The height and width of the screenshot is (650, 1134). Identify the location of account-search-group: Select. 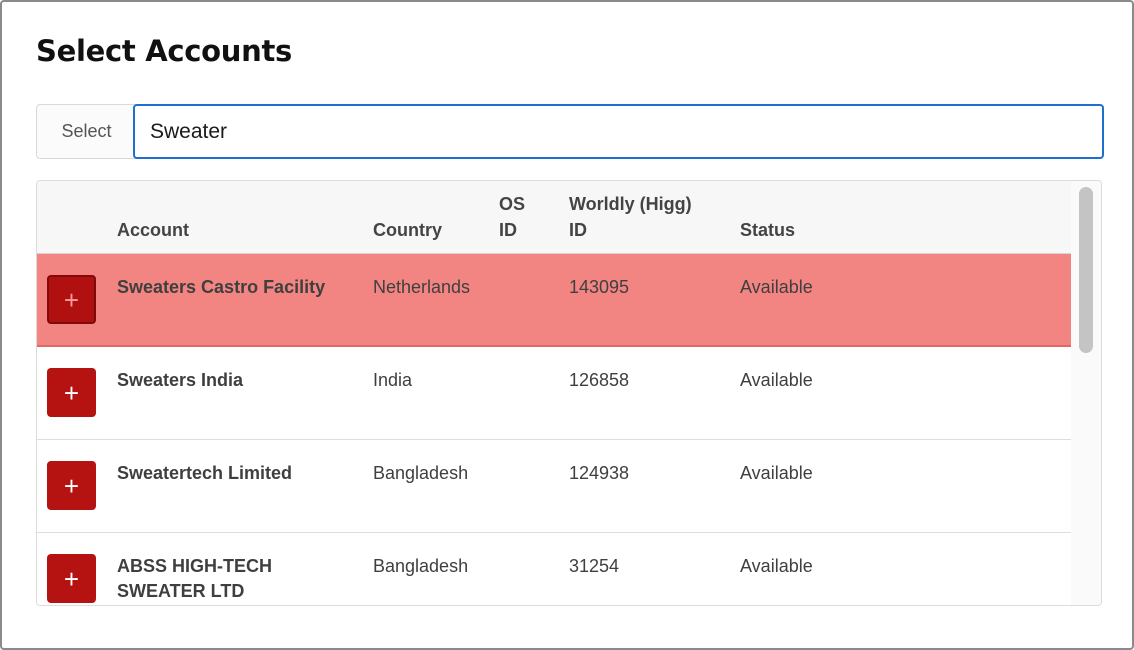
(570, 131).